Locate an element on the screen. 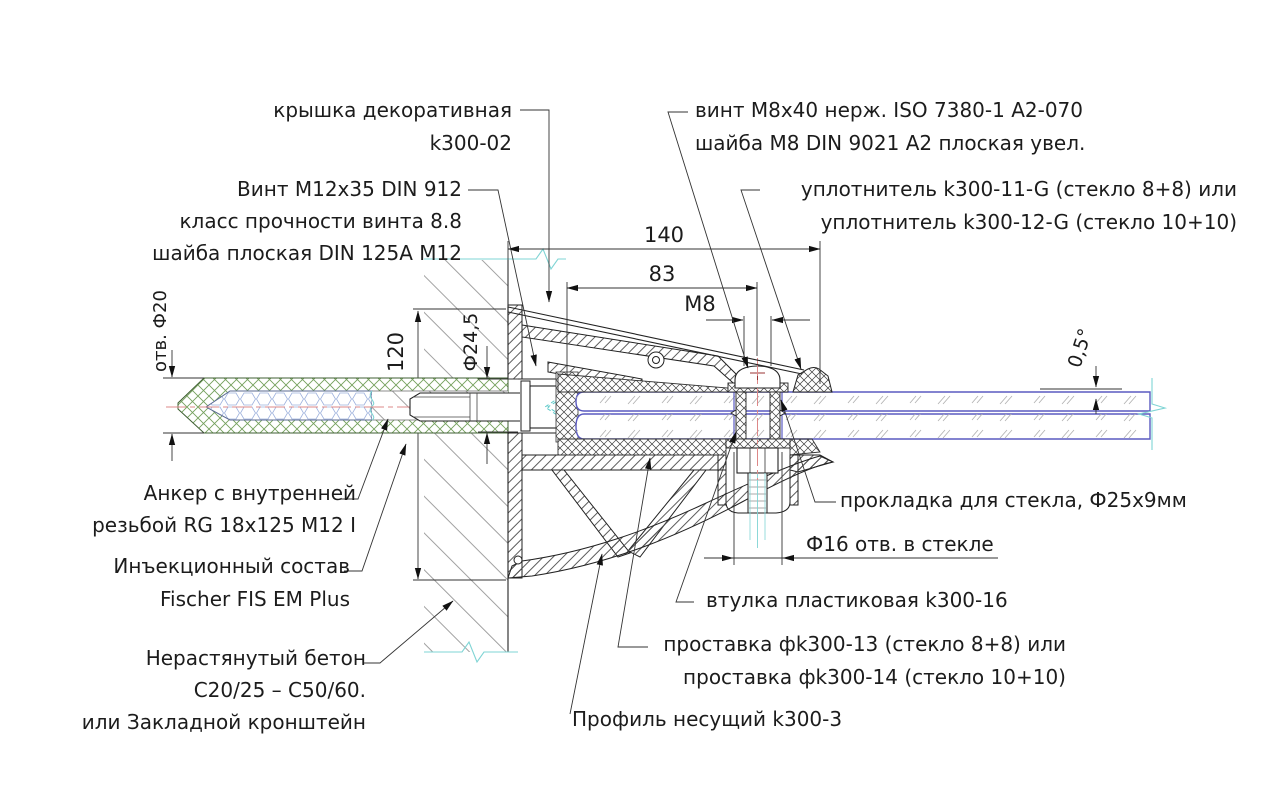  label-m12-3: шайба плоская DIN 125A M12 is located at coordinates (307, 253).